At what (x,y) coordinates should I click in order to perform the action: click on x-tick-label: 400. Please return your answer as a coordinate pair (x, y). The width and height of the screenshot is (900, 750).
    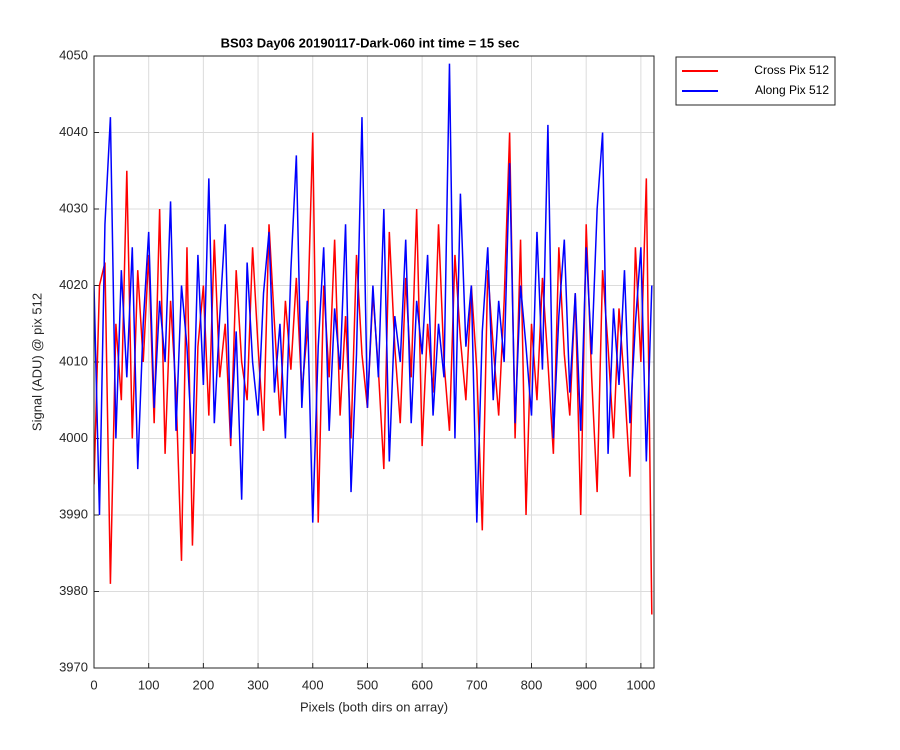
    Looking at the image, I should click on (313, 684).